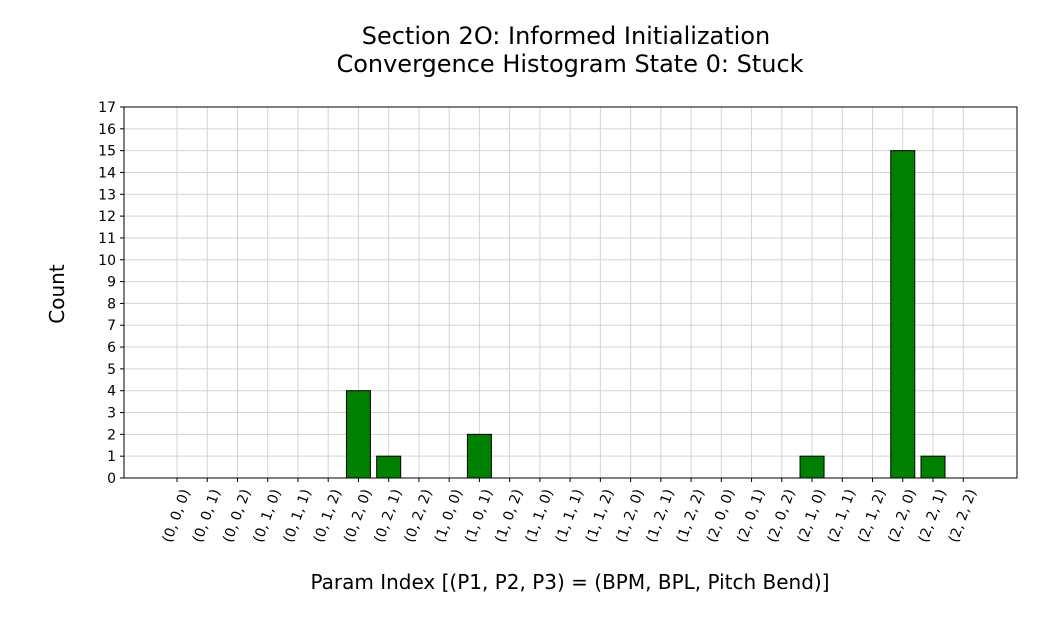 This screenshot has width=1041, height=641. What do you see at coordinates (111, 326) in the screenshot?
I see `y-tick-label: 7` at bounding box center [111, 326].